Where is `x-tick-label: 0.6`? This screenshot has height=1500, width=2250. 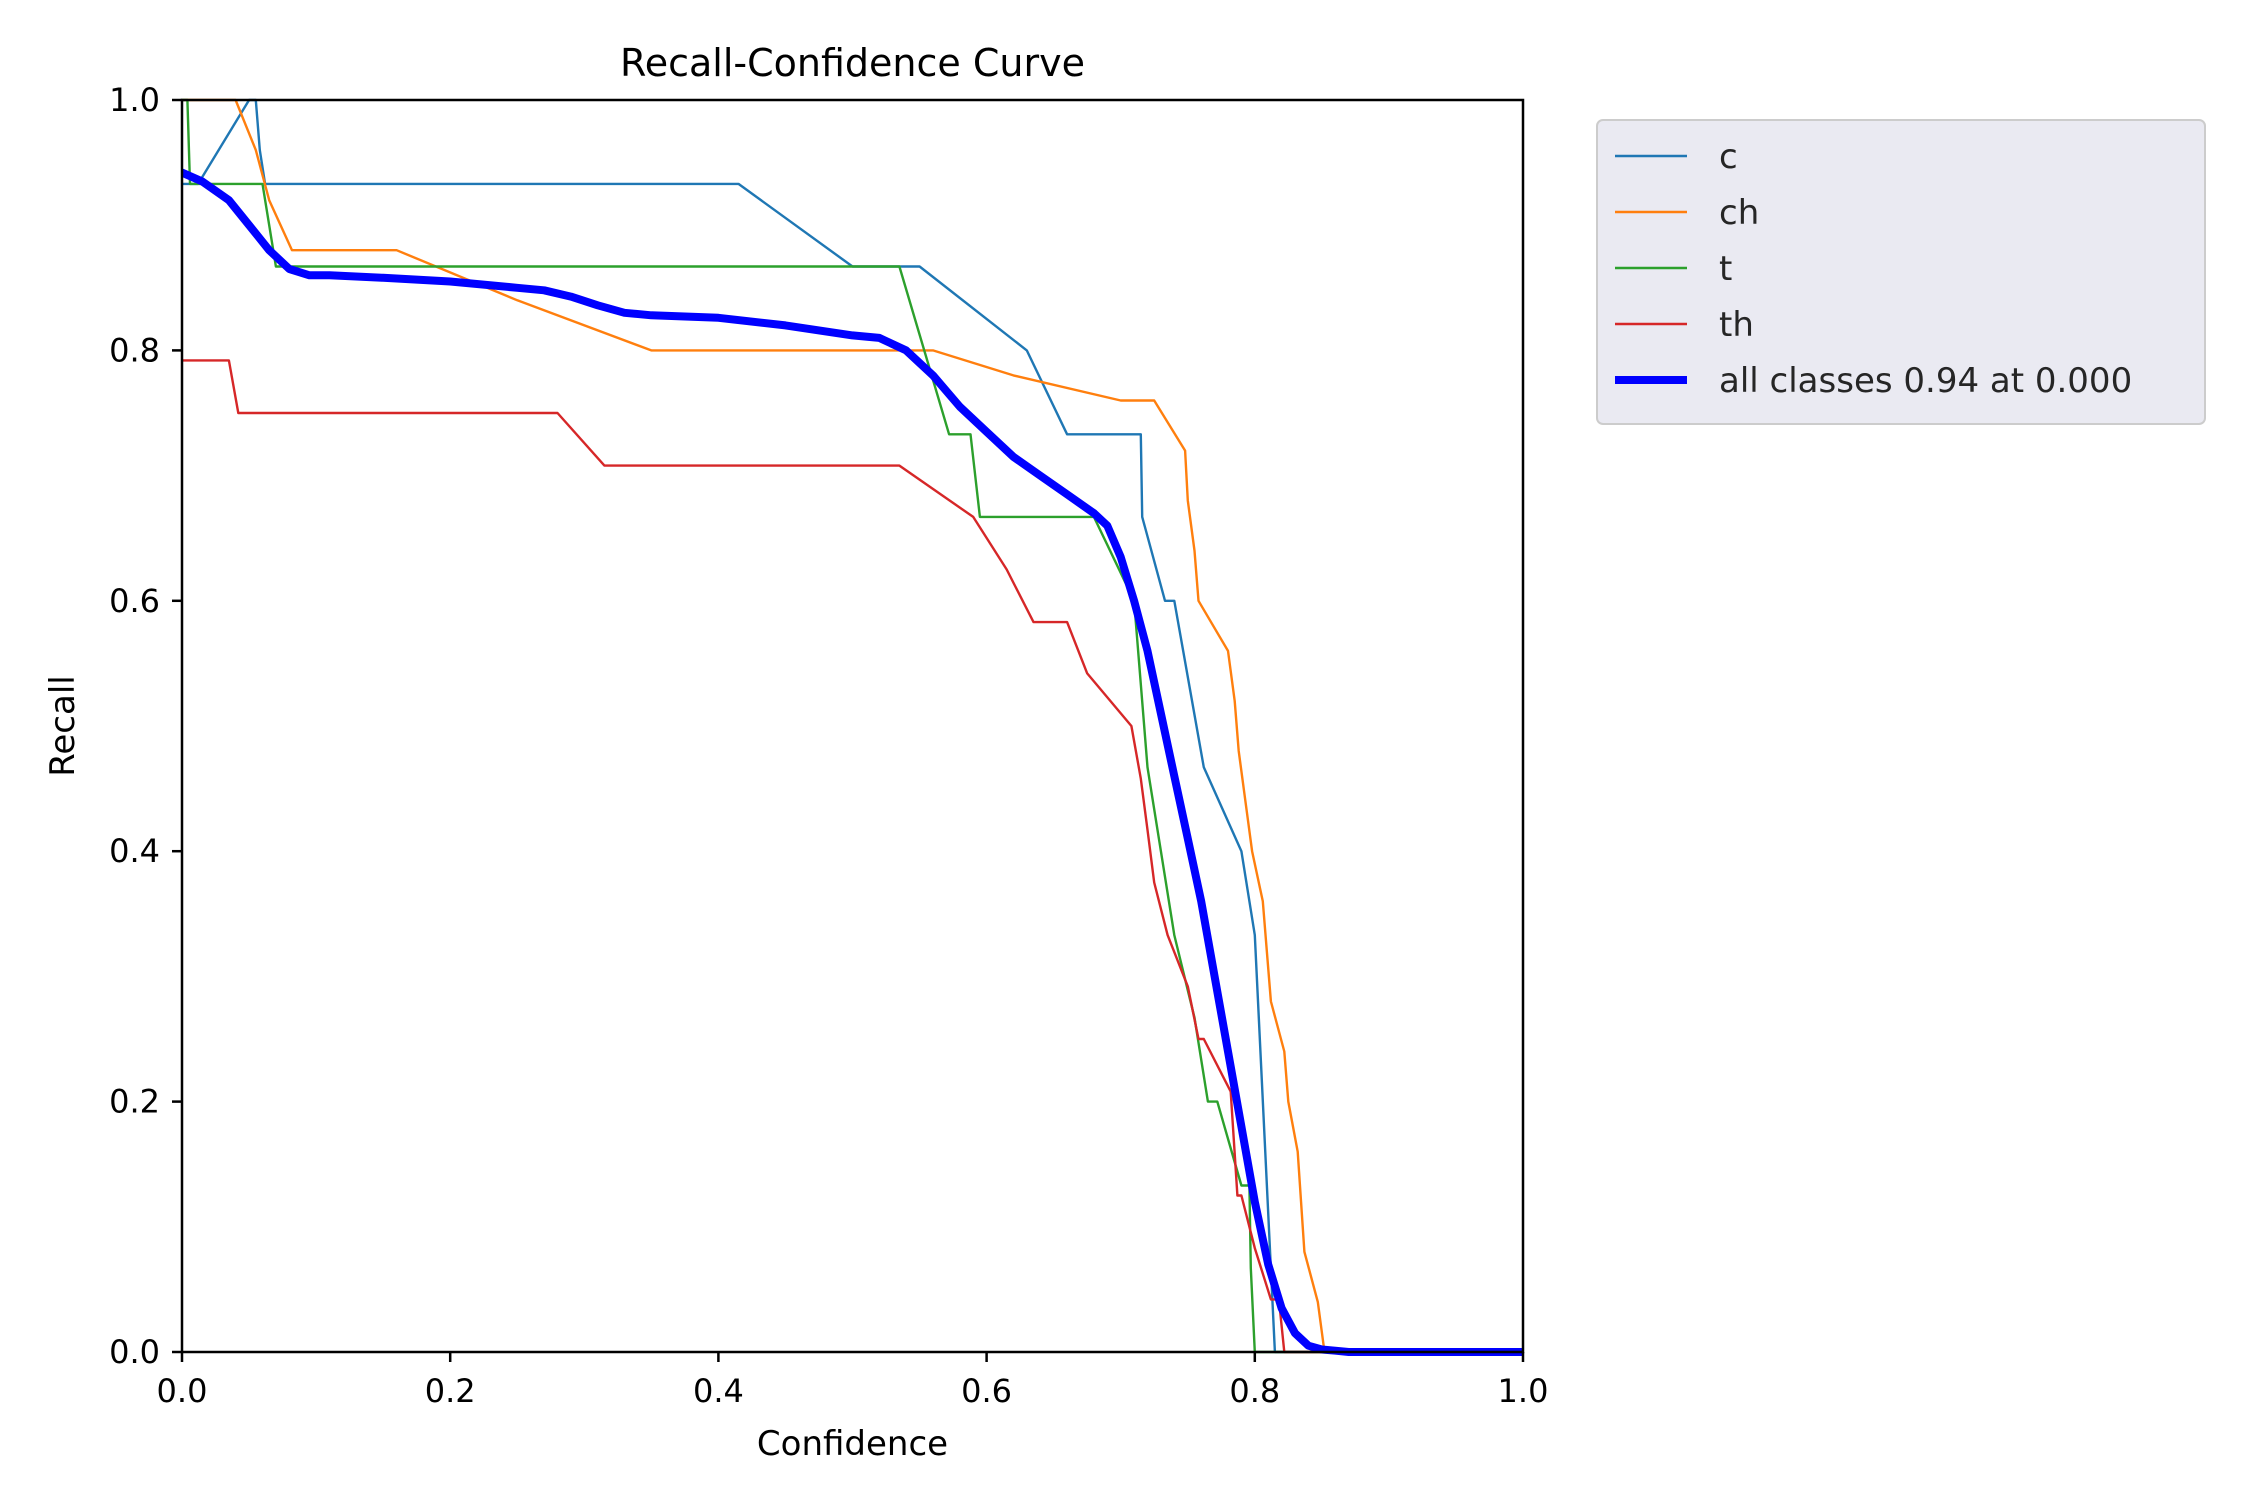
x-tick-label: 0.6 is located at coordinates (986, 1391).